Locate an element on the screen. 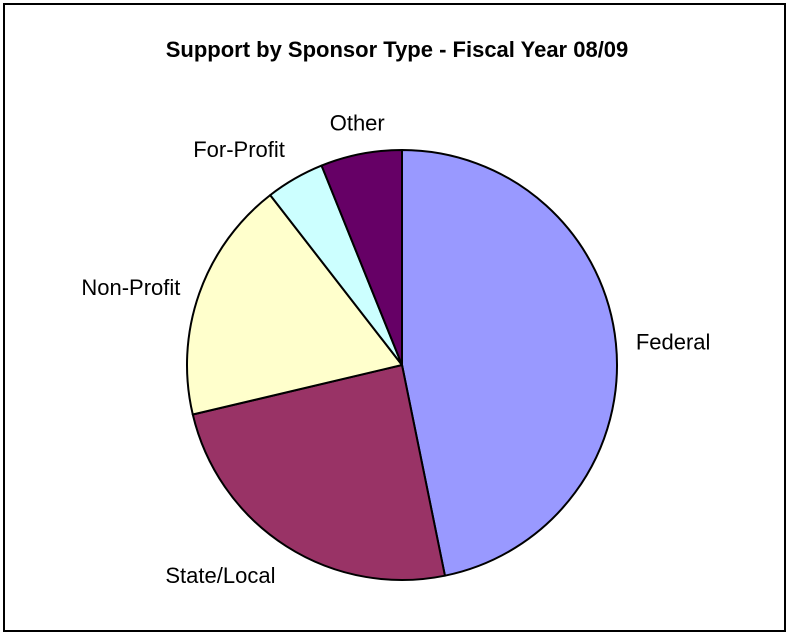 The image size is (794, 635). pie-slice-state-local is located at coordinates (318, 472).